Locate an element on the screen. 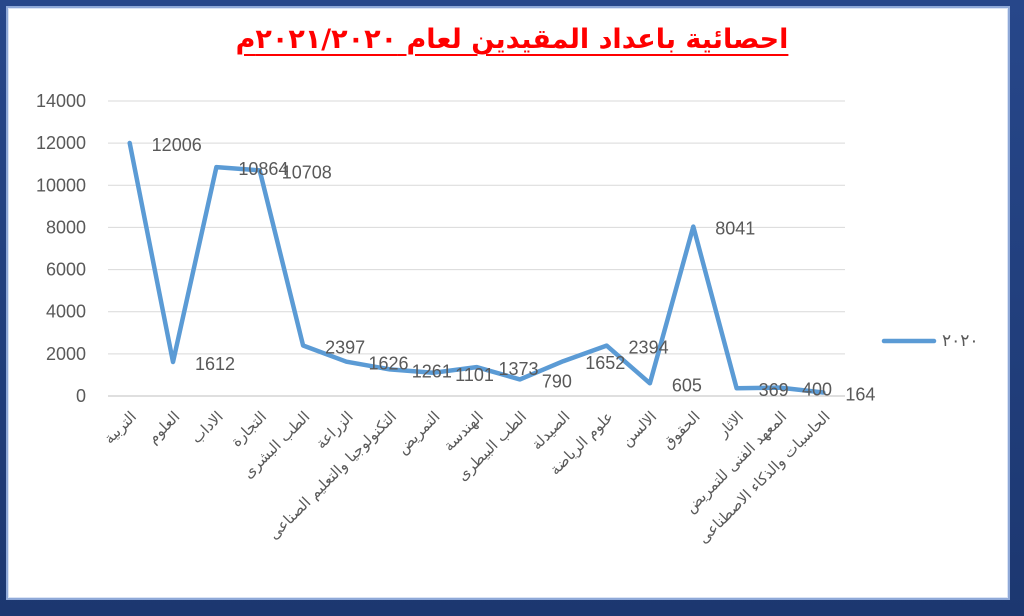 The image size is (1024, 616). data-label: 1626 is located at coordinates (388, 364).